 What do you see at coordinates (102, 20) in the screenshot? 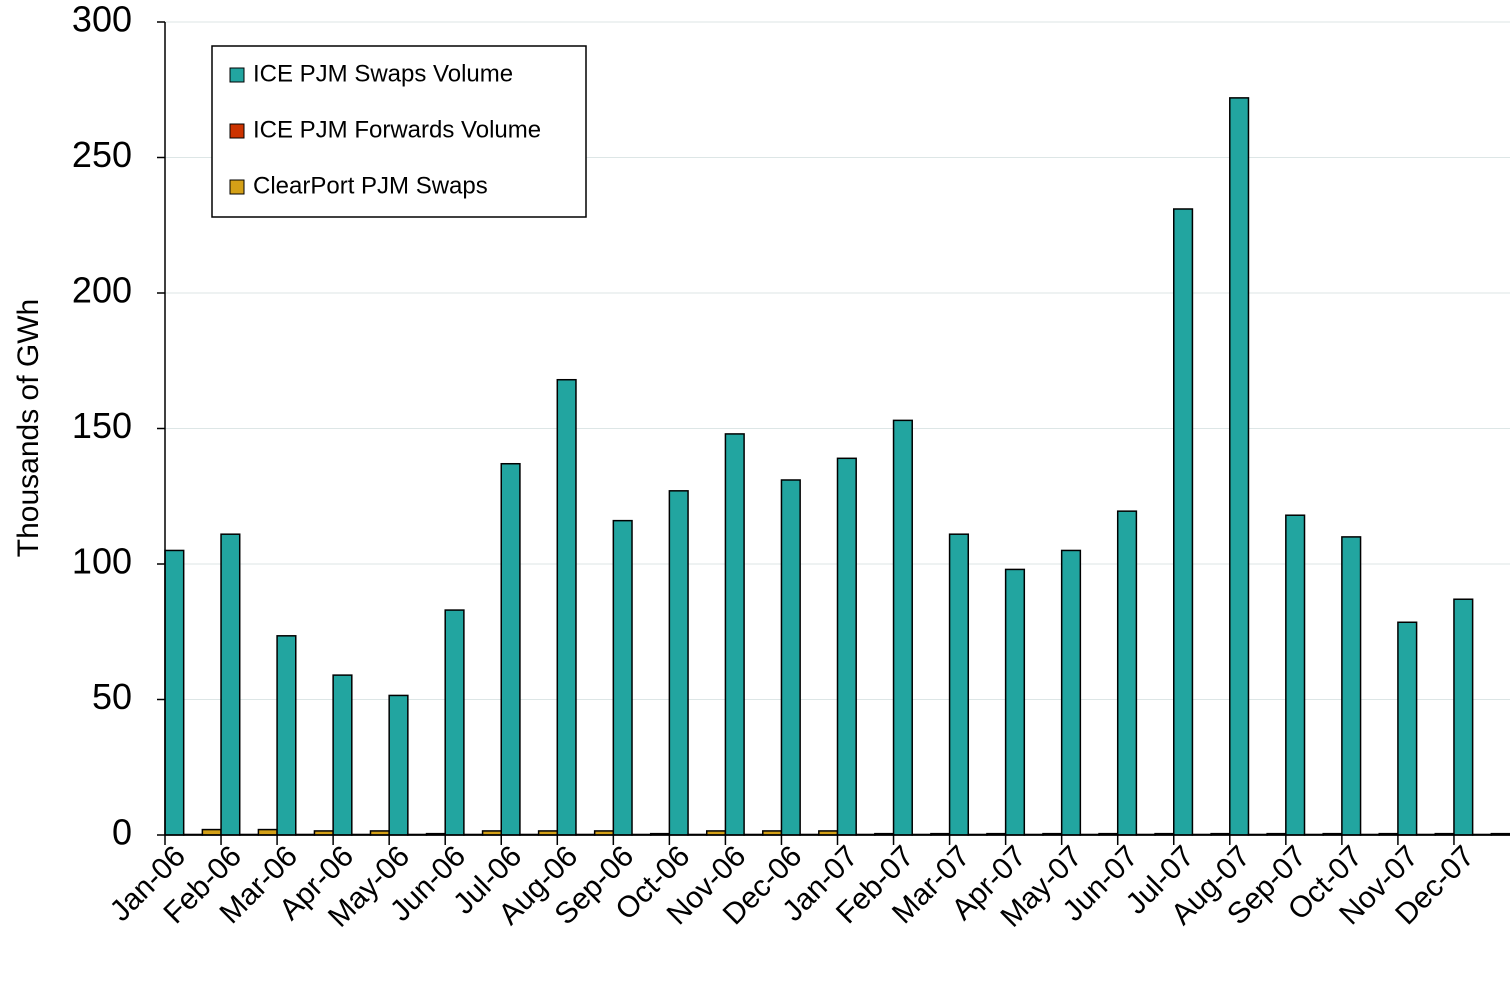
I see `y-tick-label: 300` at bounding box center [102, 20].